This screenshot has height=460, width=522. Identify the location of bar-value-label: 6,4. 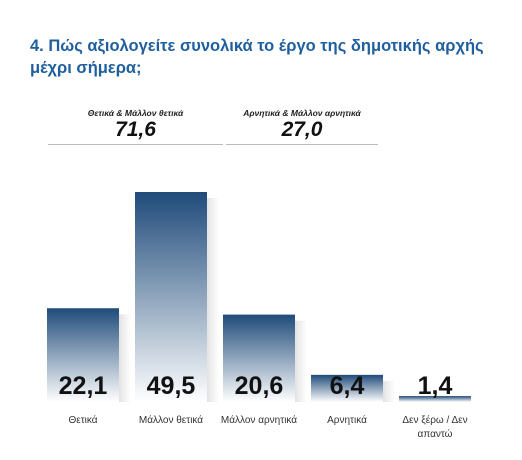
(347, 386).